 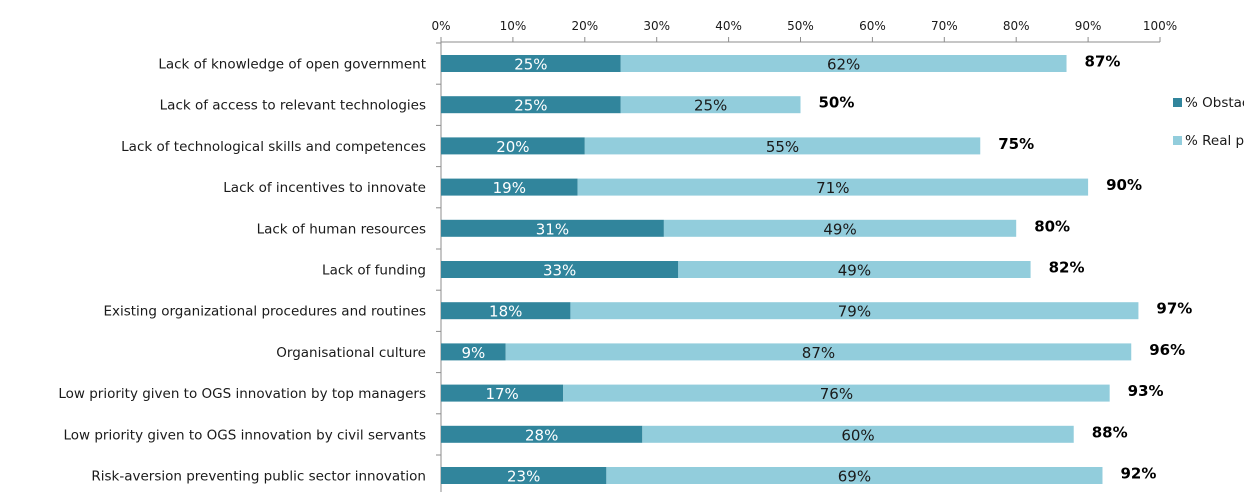 I want to click on data-label: 60%, so click(x=857, y=435).